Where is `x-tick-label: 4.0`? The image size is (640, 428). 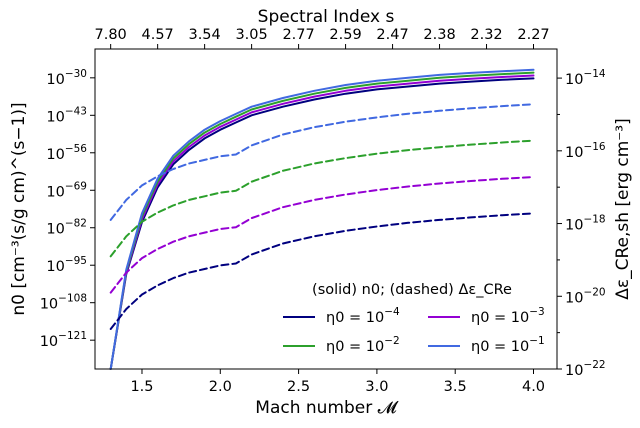 x-tick-label: 4.0 is located at coordinates (533, 387).